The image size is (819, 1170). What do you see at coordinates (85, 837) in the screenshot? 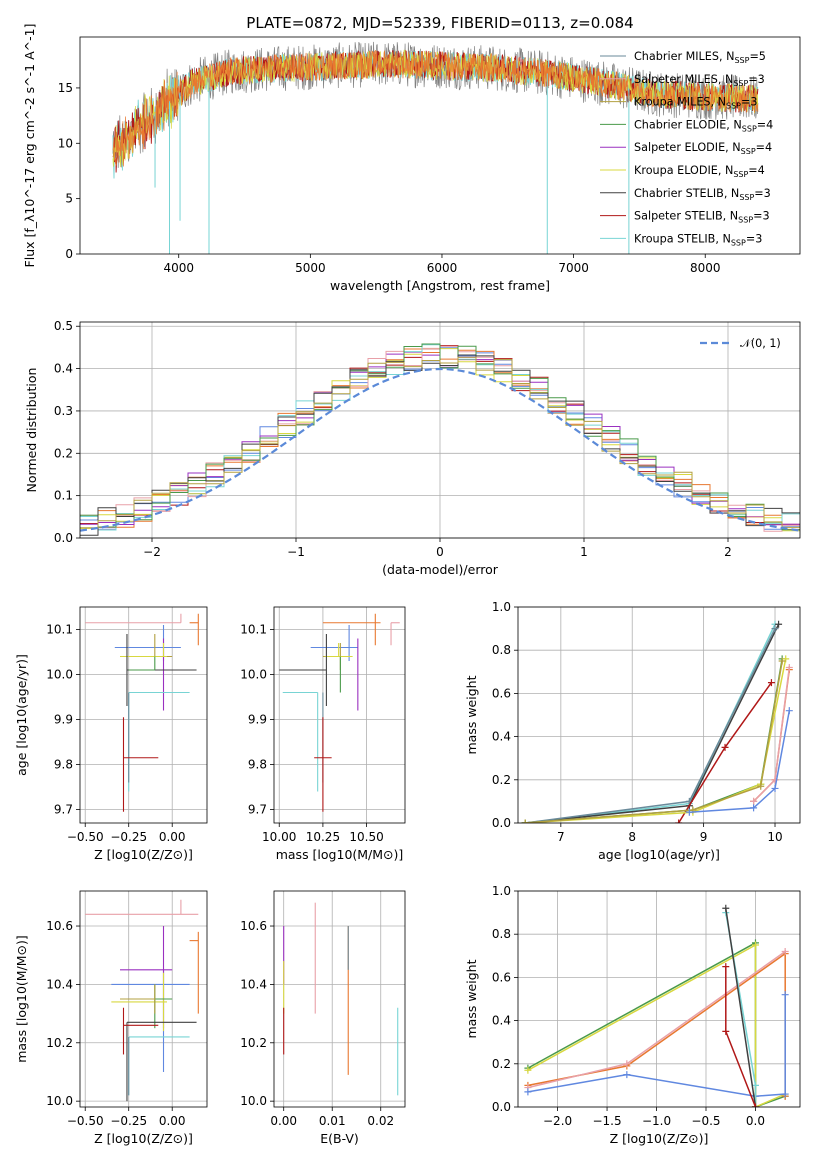
I see `age_vs_Z-xtick-label: −0.50` at bounding box center [85, 837].